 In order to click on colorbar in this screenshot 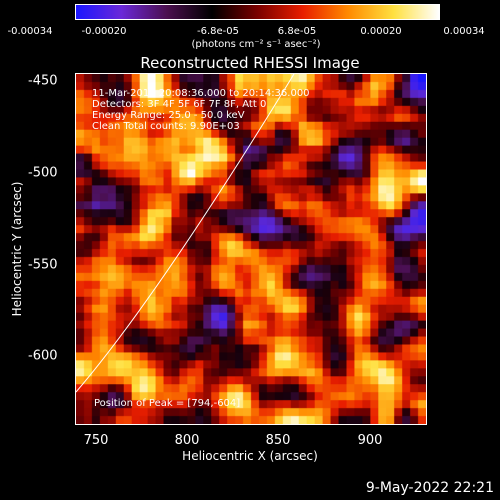, I will do `click(257, 12)`.